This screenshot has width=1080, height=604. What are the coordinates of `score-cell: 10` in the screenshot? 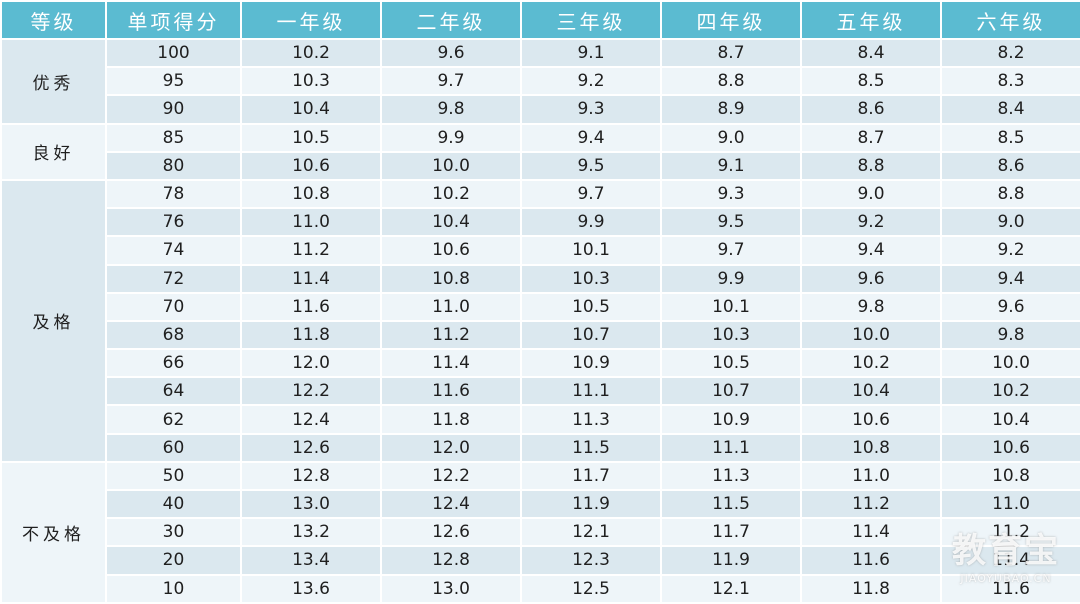 It's located at (173, 588).